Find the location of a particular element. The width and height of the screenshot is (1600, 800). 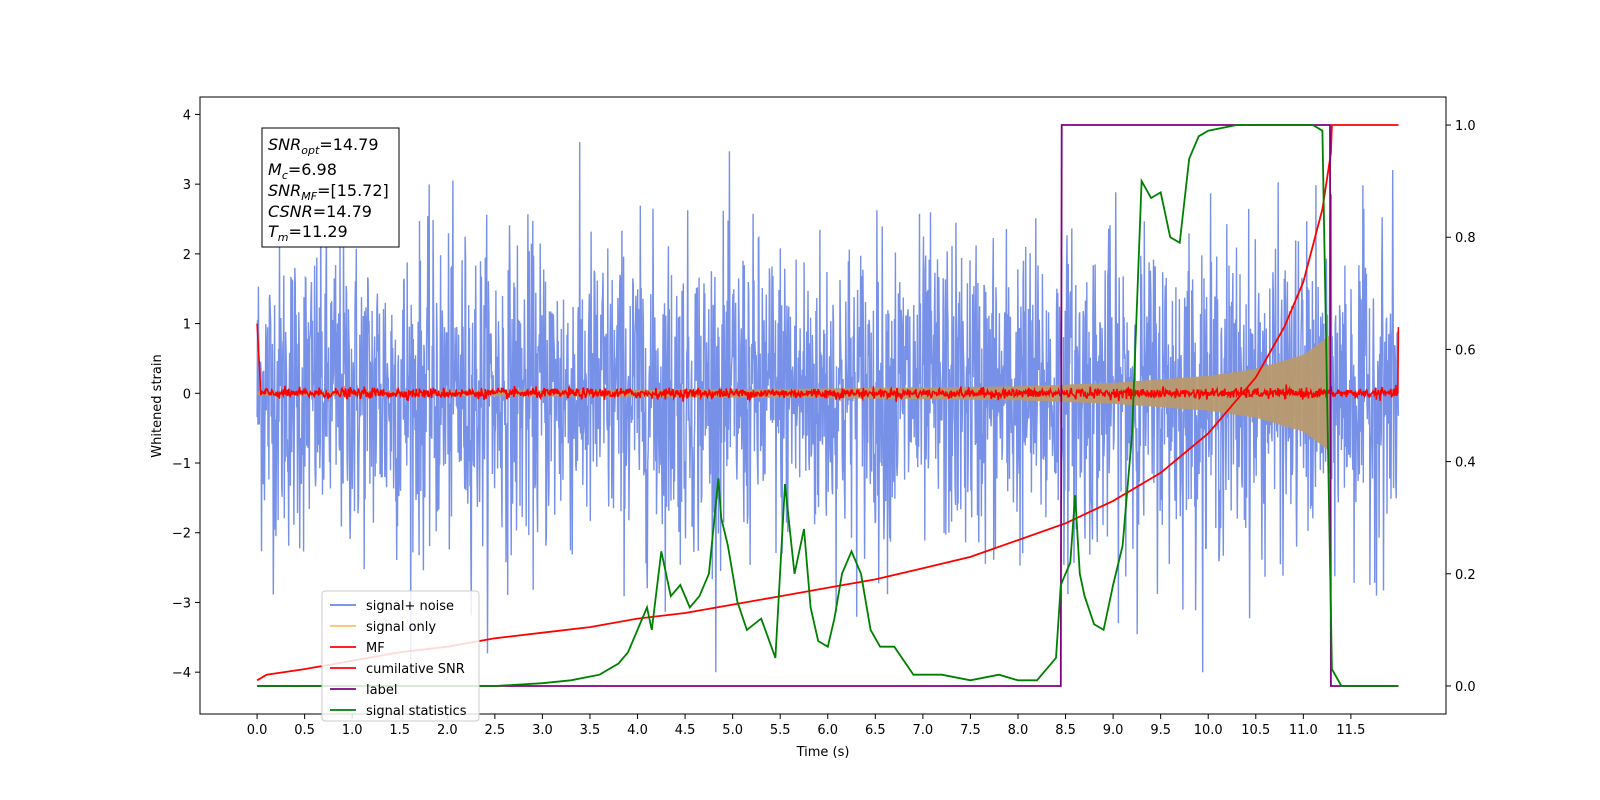

x-tick-label: 5.0 is located at coordinates (732, 730).